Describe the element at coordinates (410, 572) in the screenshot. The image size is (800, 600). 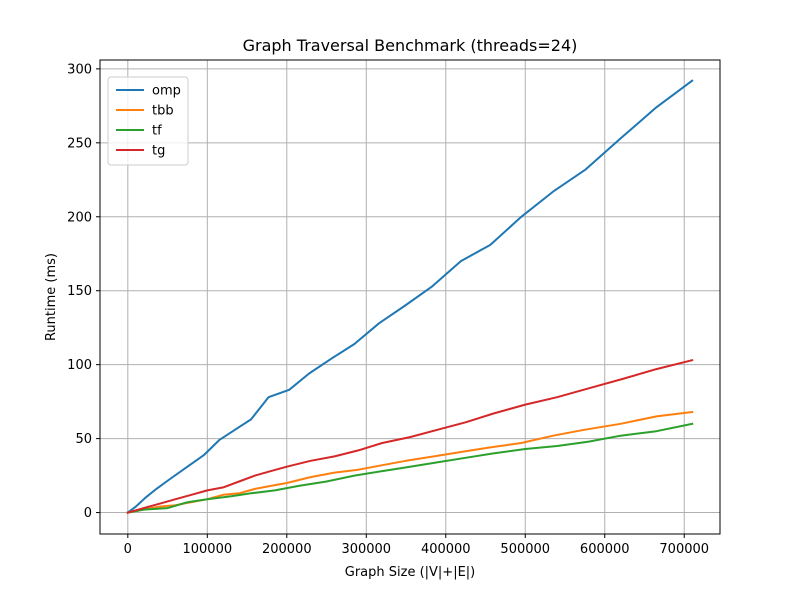
I see `x-axis-label: Graph Size (|V|+|E|)` at that location.